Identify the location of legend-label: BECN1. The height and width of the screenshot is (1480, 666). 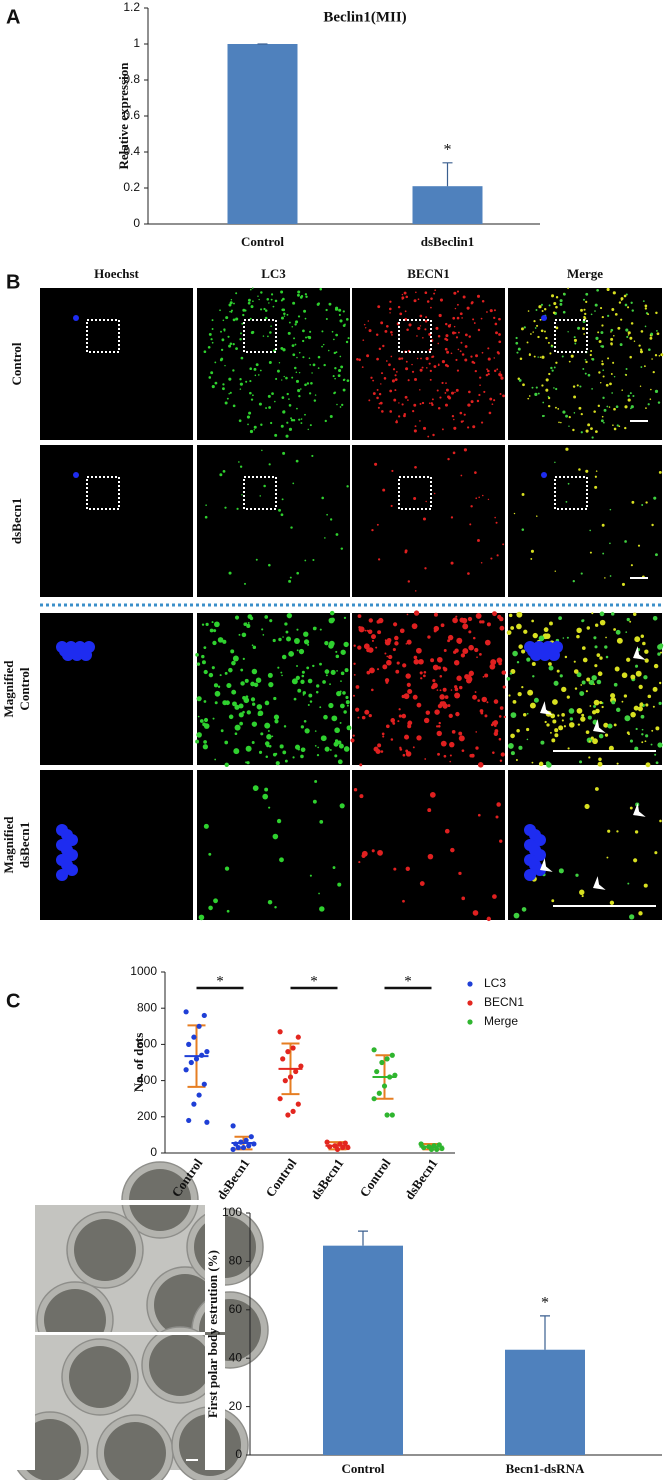
(504, 1002).